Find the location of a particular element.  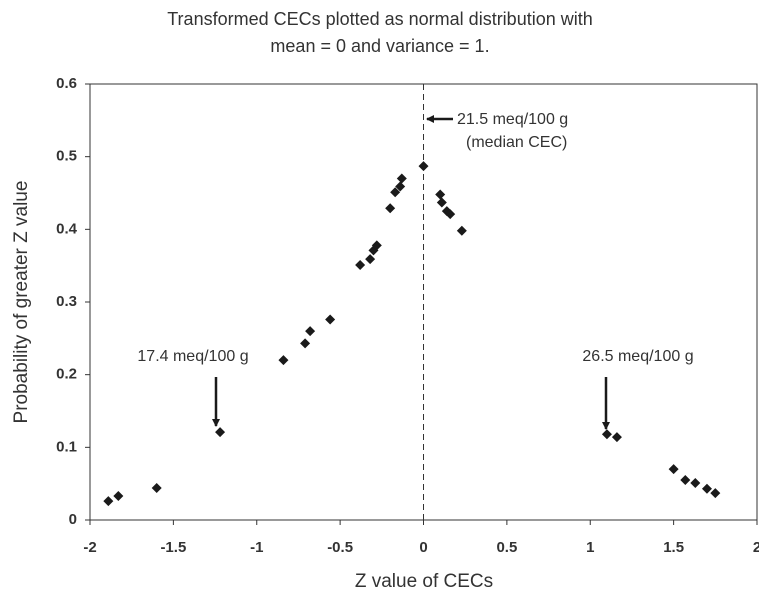

x-tick-label: 0.5 is located at coordinates (506, 547).